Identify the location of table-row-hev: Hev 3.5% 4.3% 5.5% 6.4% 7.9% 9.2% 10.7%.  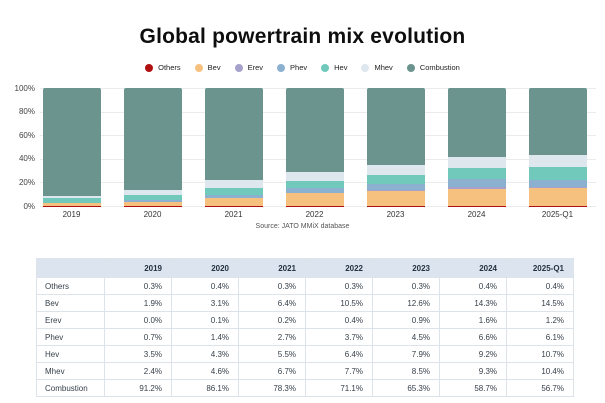
(305, 354).